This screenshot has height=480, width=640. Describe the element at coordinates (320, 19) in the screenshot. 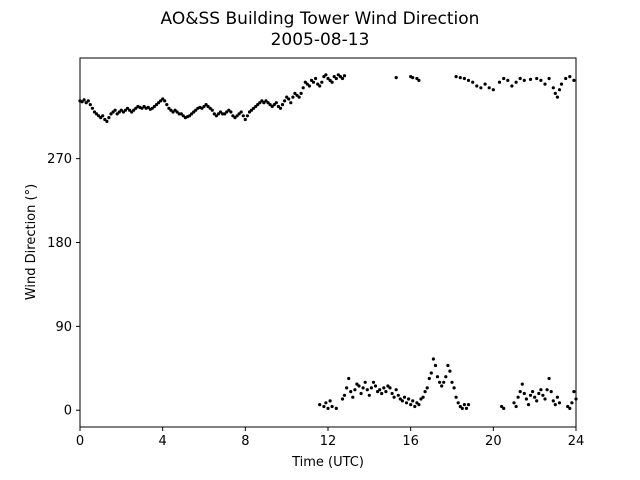

I see `chart-title: AO&SS Building Tower Wind Direction` at that location.